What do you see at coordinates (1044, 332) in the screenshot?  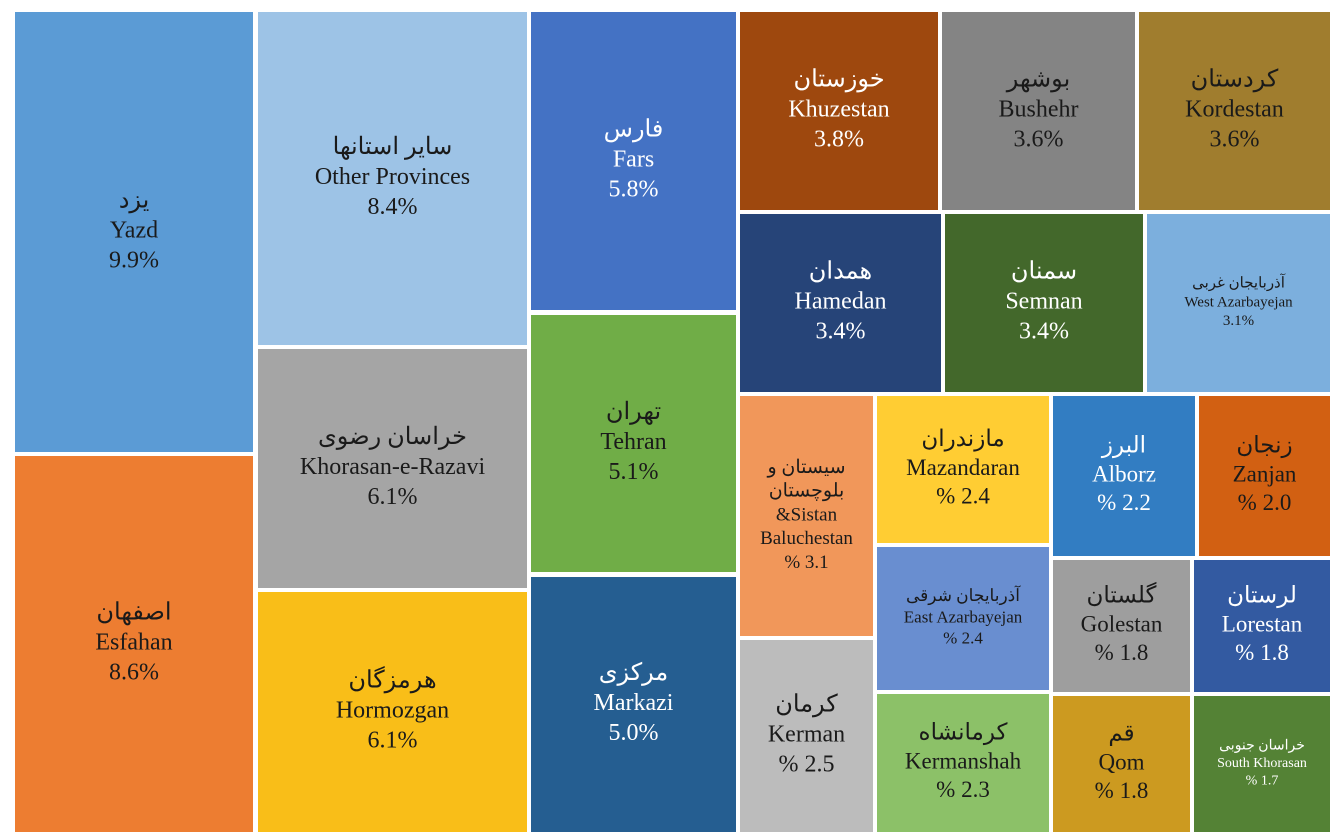 I see `value-label: 3.4%` at bounding box center [1044, 332].